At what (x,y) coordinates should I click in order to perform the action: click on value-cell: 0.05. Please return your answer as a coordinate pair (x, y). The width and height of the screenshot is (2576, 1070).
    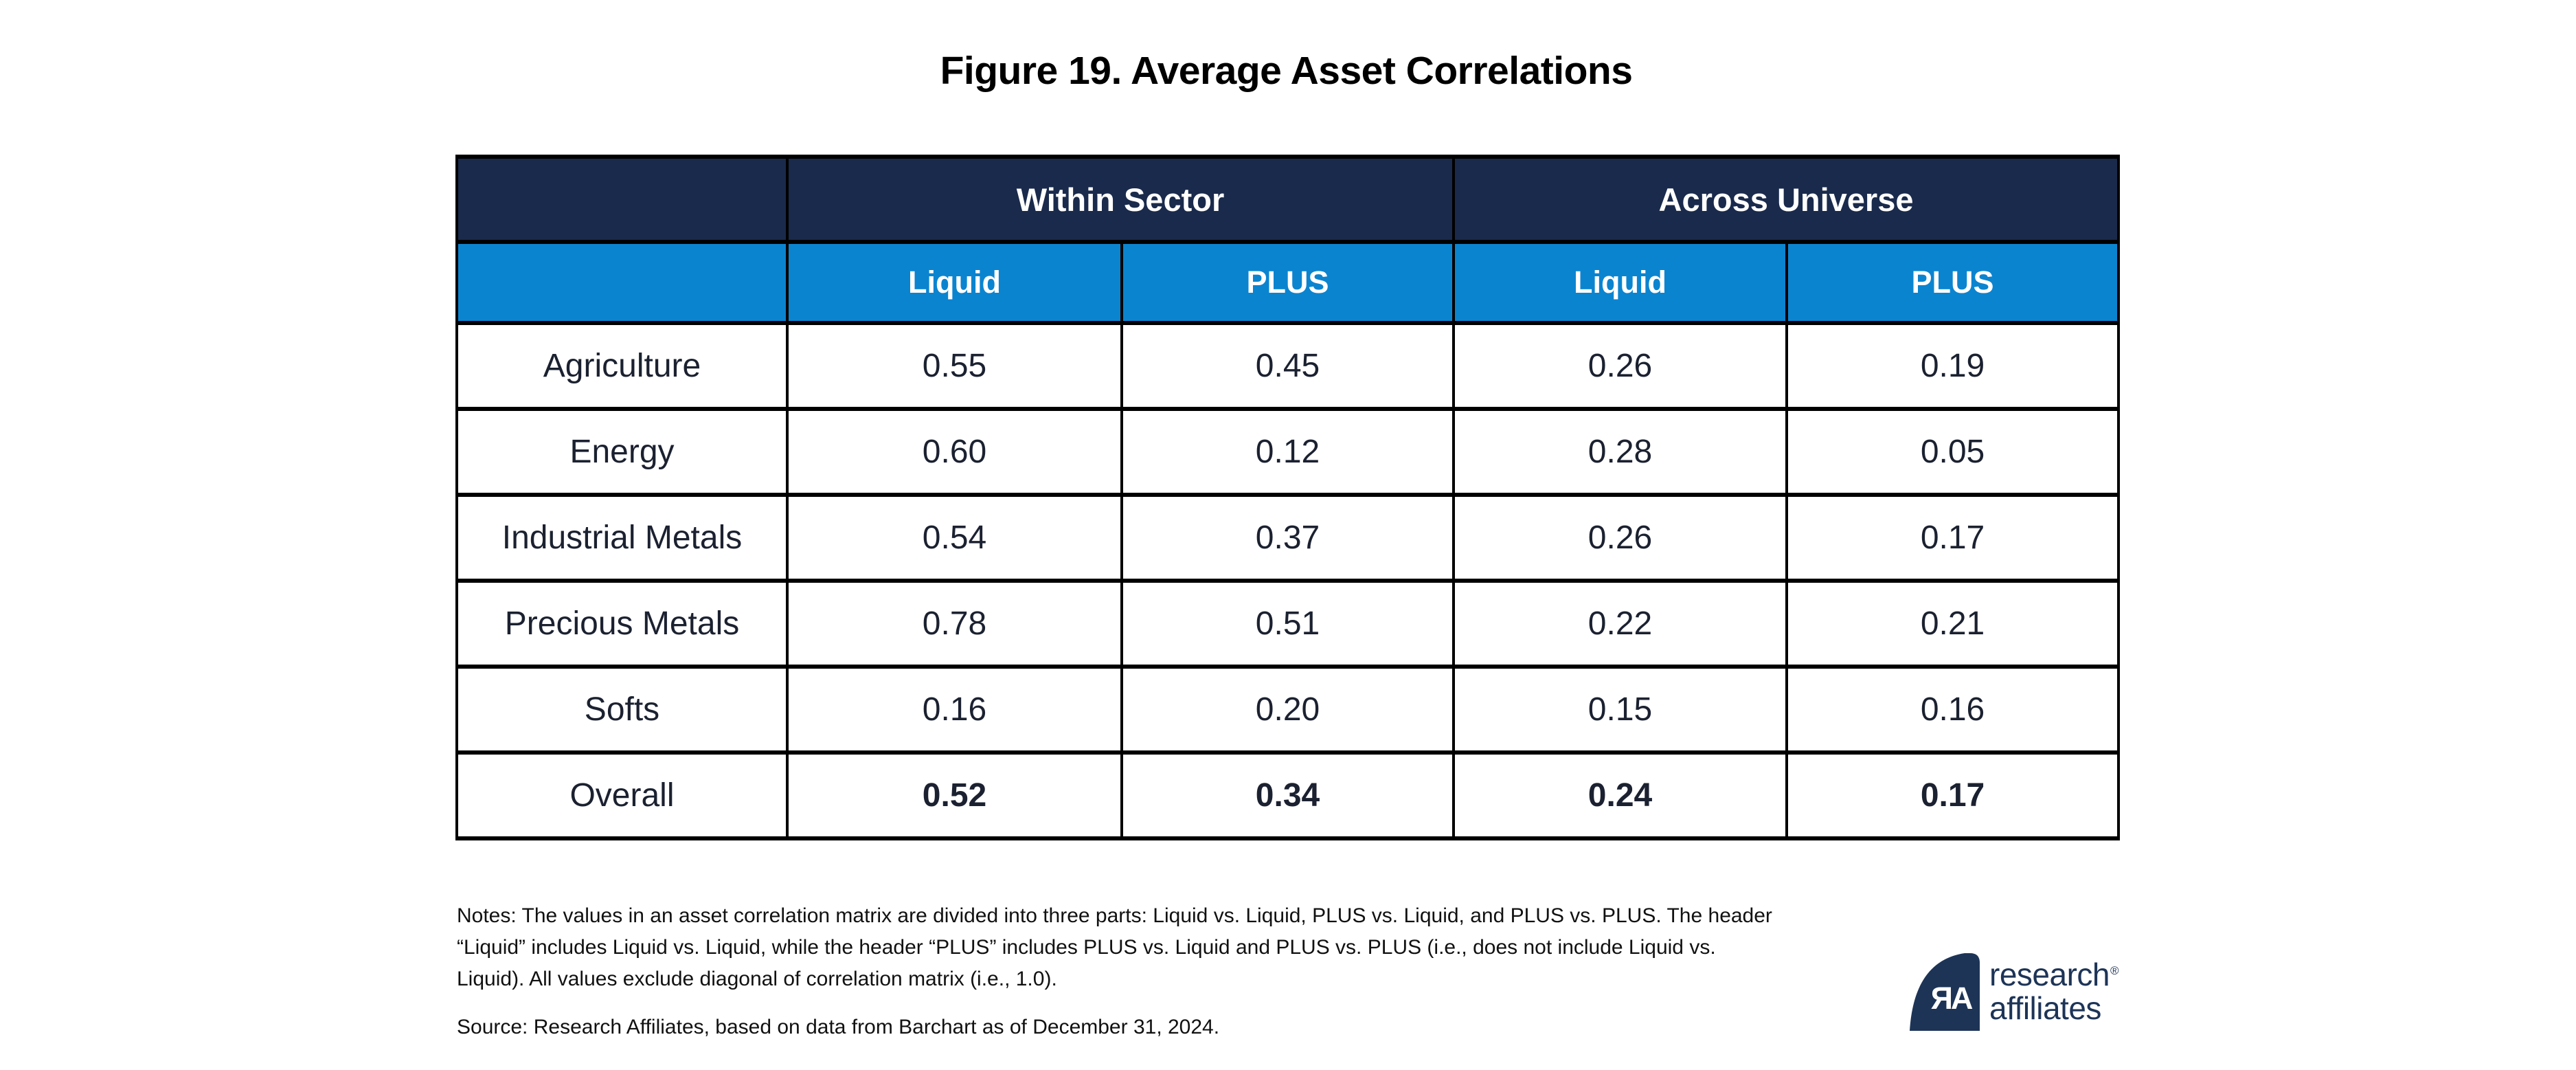
    Looking at the image, I should click on (1953, 452).